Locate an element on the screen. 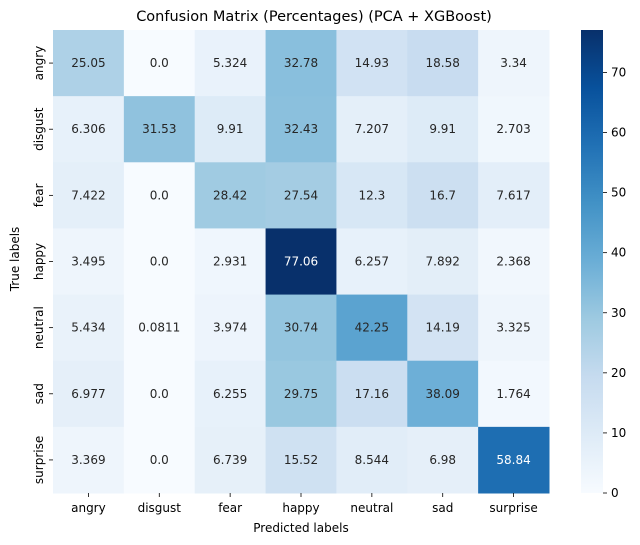 The image size is (640, 545). cell-value-label: 28.42 is located at coordinates (230, 195).